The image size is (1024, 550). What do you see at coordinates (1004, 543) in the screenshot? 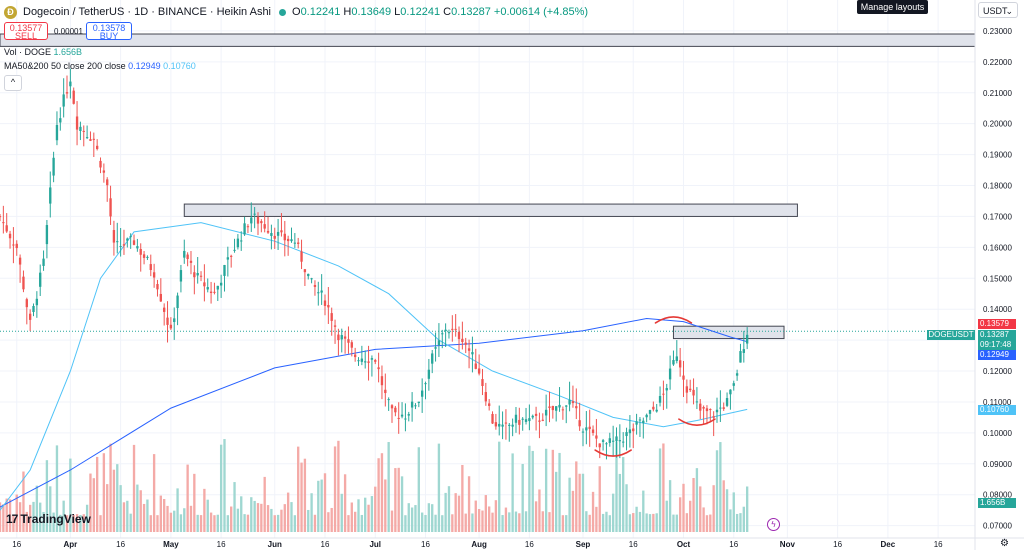
I see `gear-icon: ⚙` at bounding box center [1004, 543].